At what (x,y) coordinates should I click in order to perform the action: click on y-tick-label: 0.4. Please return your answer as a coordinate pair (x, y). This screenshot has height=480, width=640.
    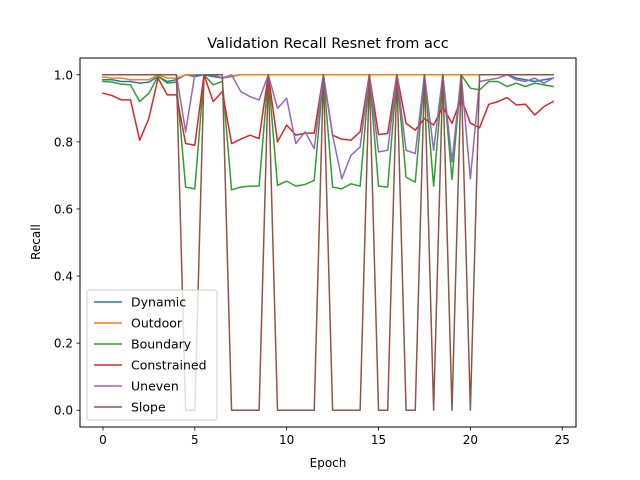
    Looking at the image, I should click on (63, 277).